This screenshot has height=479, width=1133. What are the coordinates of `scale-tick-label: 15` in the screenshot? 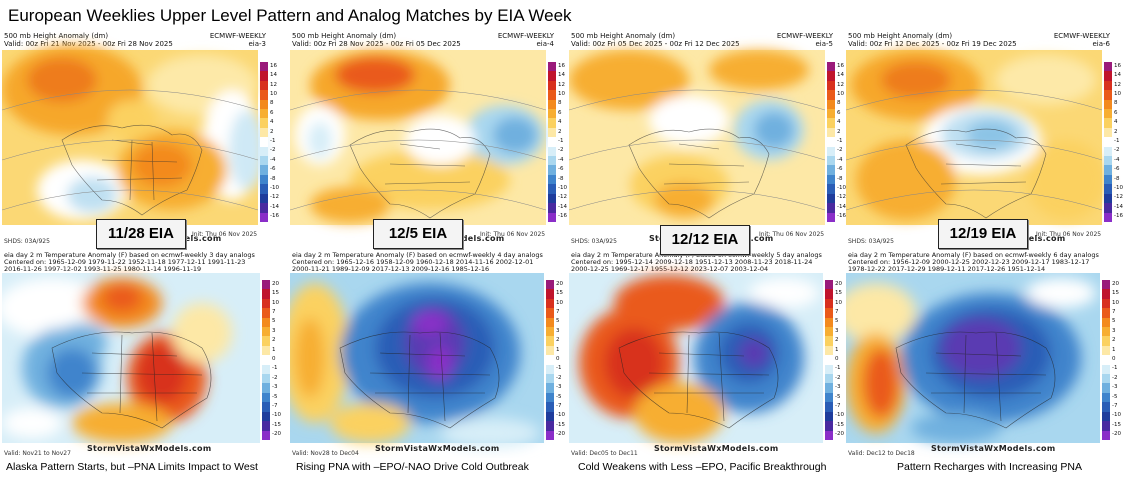 It's located at (275, 293).